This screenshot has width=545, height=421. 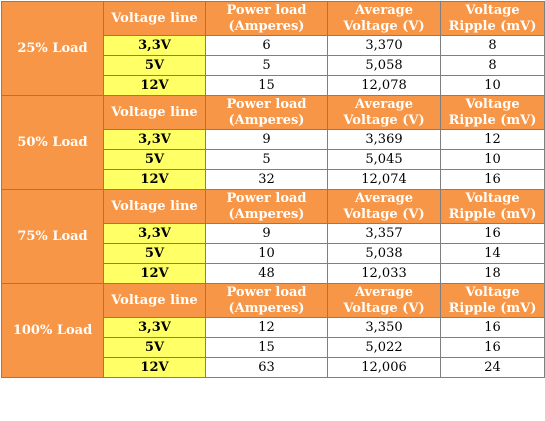 What do you see at coordinates (52, 142) in the screenshot?
I see `load-label: 50% Load` at bounding box center [52, 142].